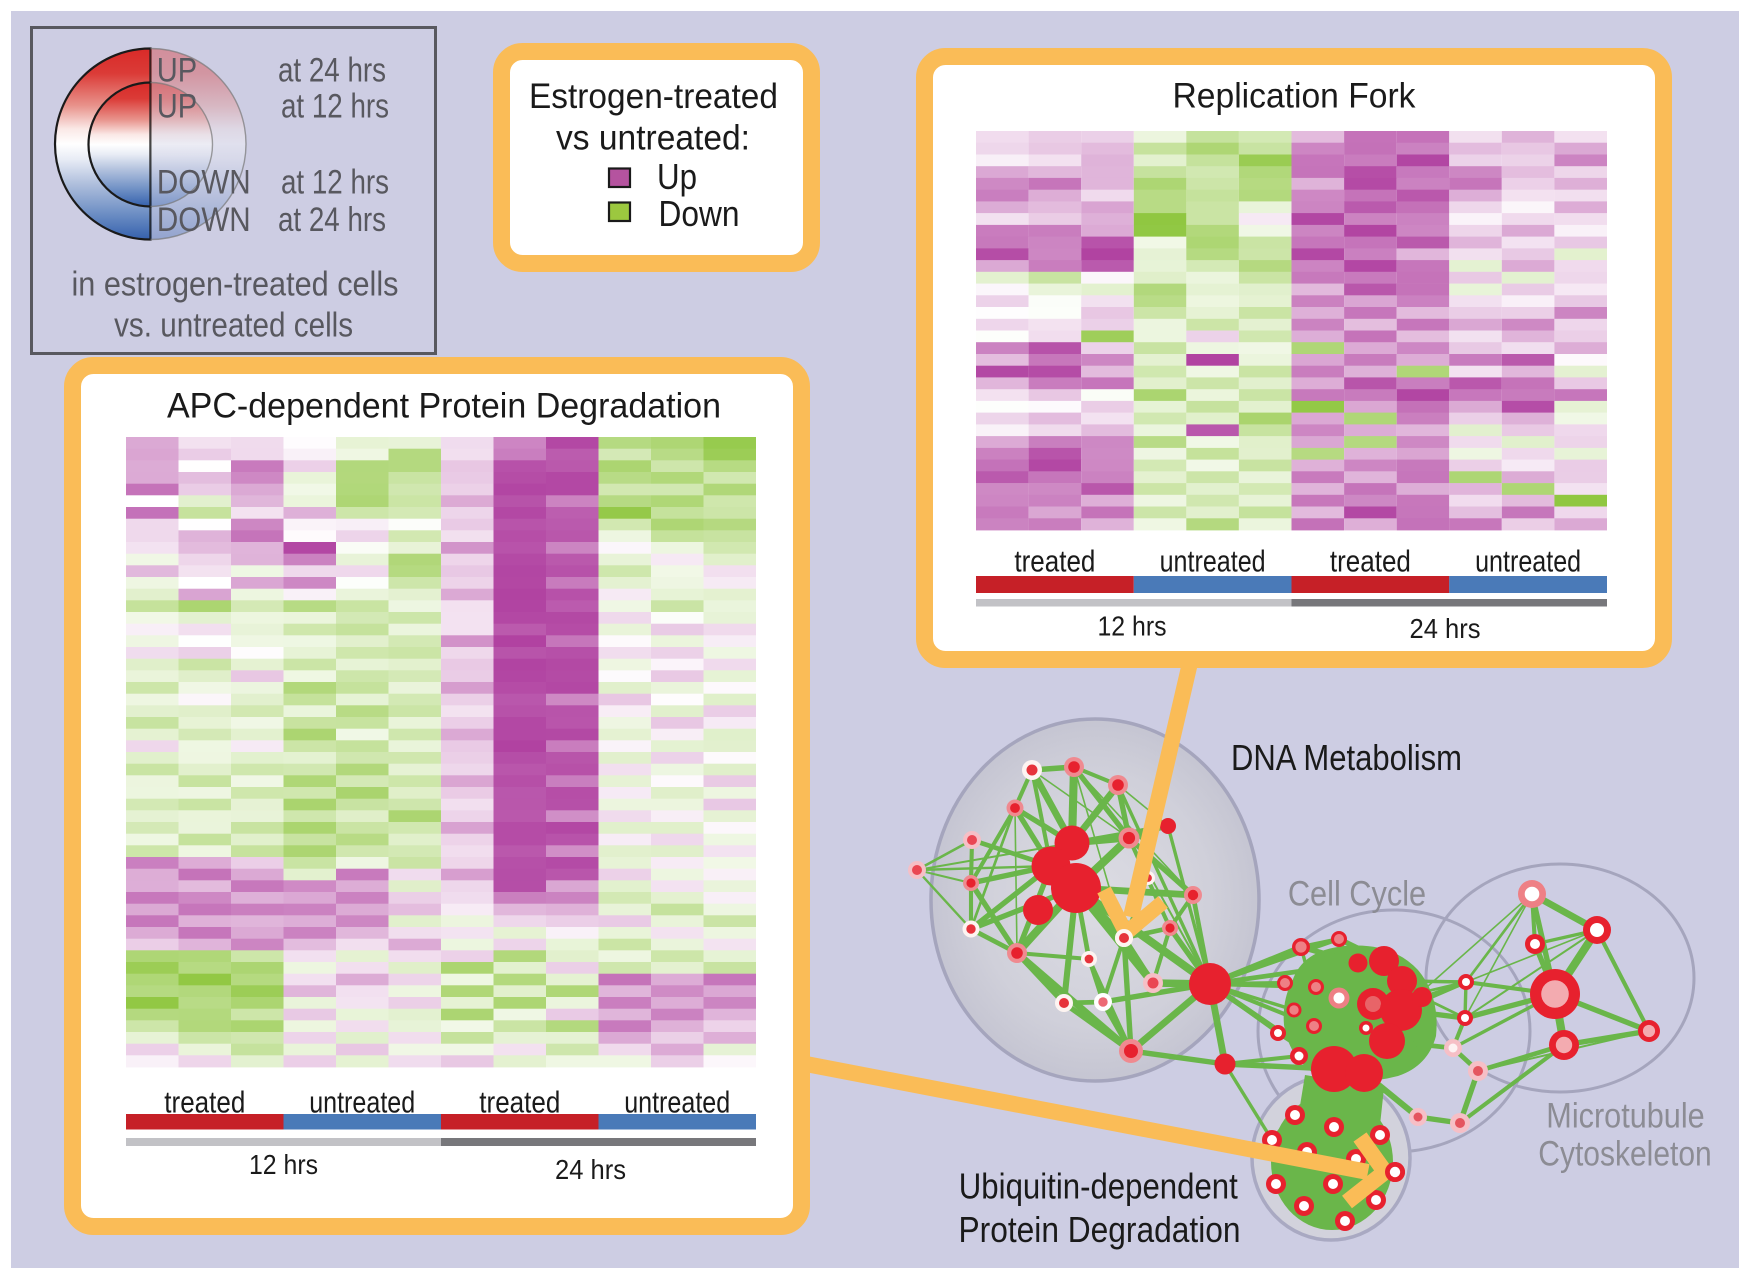  What do you see at coordinates (233, 325) in the screenshot?
I see `svg-text: vs. untreated cells` at bounding box center [233, 325].